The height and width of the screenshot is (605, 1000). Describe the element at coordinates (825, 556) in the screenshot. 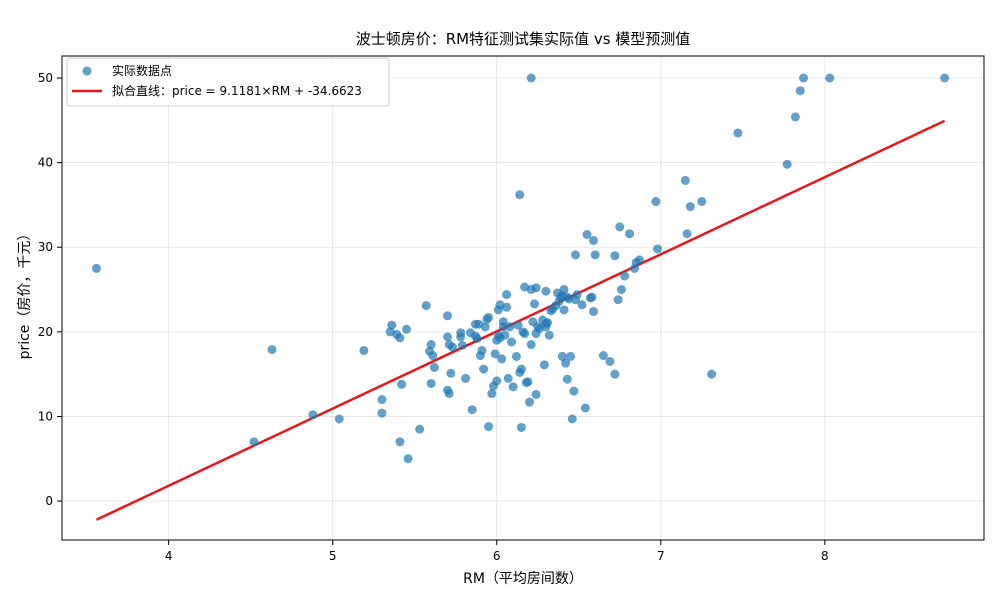

I see `x-tick-label-4: 8` at that location.